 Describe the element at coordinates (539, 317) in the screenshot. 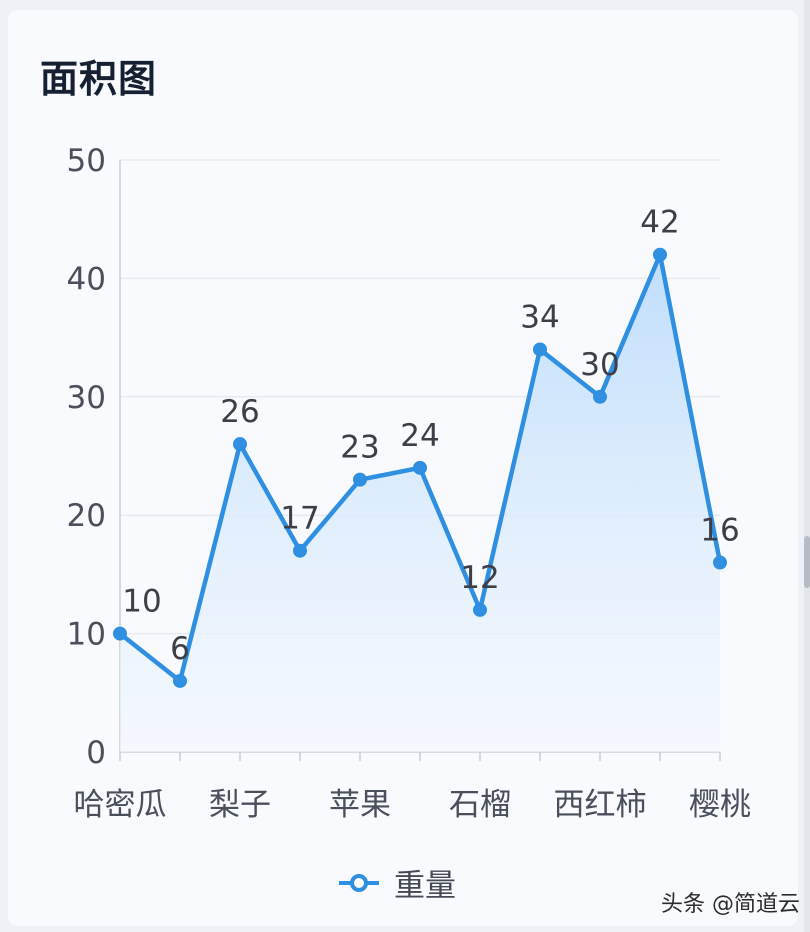

I see `data-label: 34` at that location.